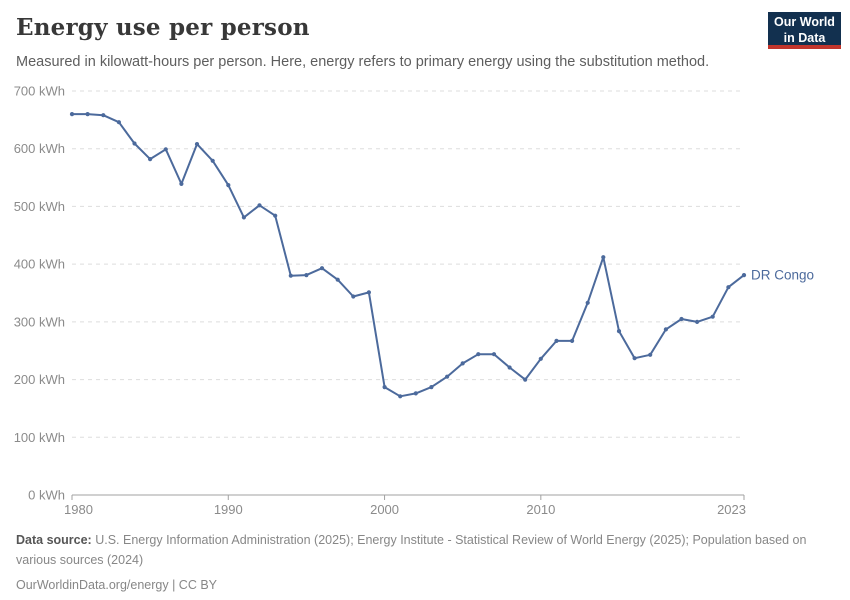  Describe the element at coordinates (540, 509) in the screenshot. I see `x-tick-label: 2010` at that location.